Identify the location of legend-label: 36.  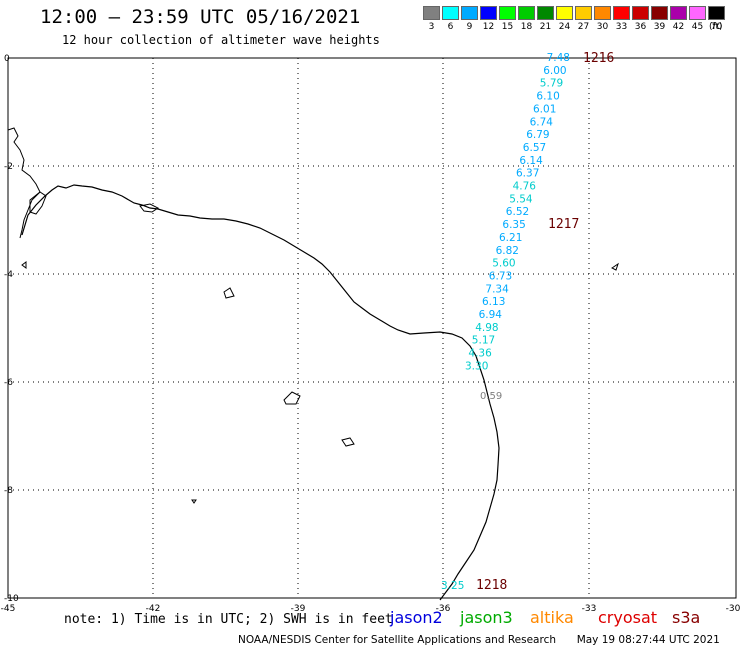
(640, 27).